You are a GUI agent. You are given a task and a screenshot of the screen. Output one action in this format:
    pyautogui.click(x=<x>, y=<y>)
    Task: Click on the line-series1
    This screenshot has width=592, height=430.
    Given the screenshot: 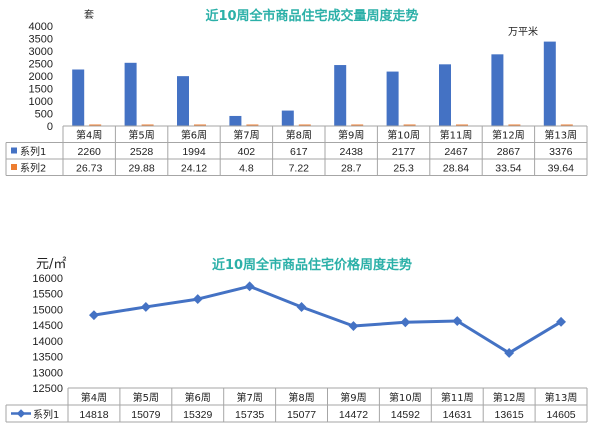 What is the action you would take?
    pyautogui.click(x=327, y=319)
    